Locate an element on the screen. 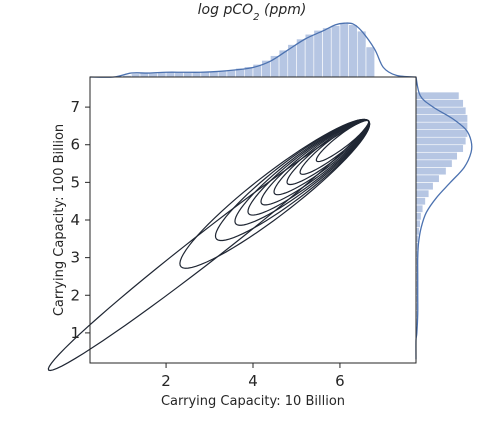 This screenshot has width=504, height=432. y-kde-line is located at coordinates (444, 218).